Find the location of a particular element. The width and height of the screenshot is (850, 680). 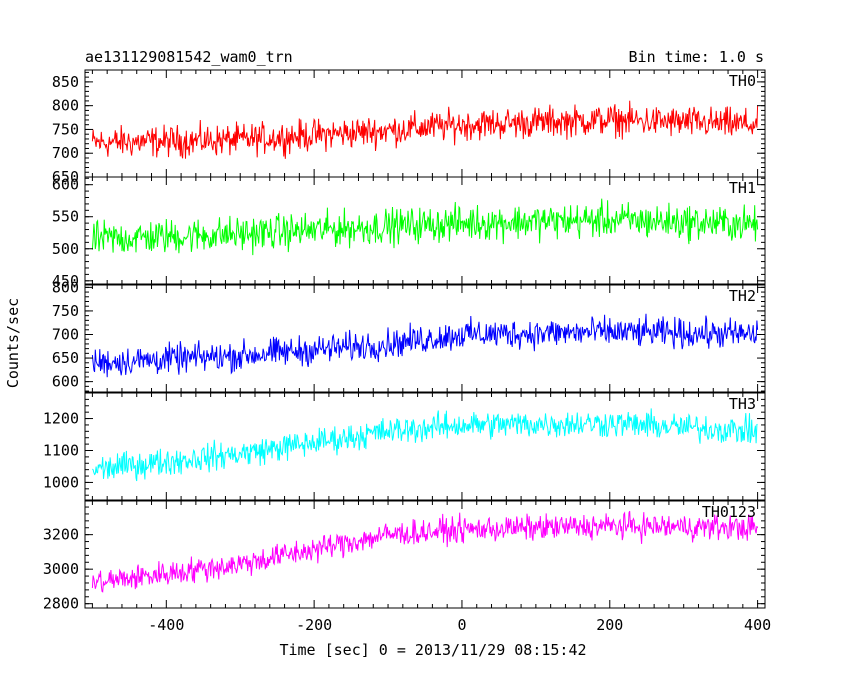

y-tick-label: 2800 is located at coordinates (61, 604).